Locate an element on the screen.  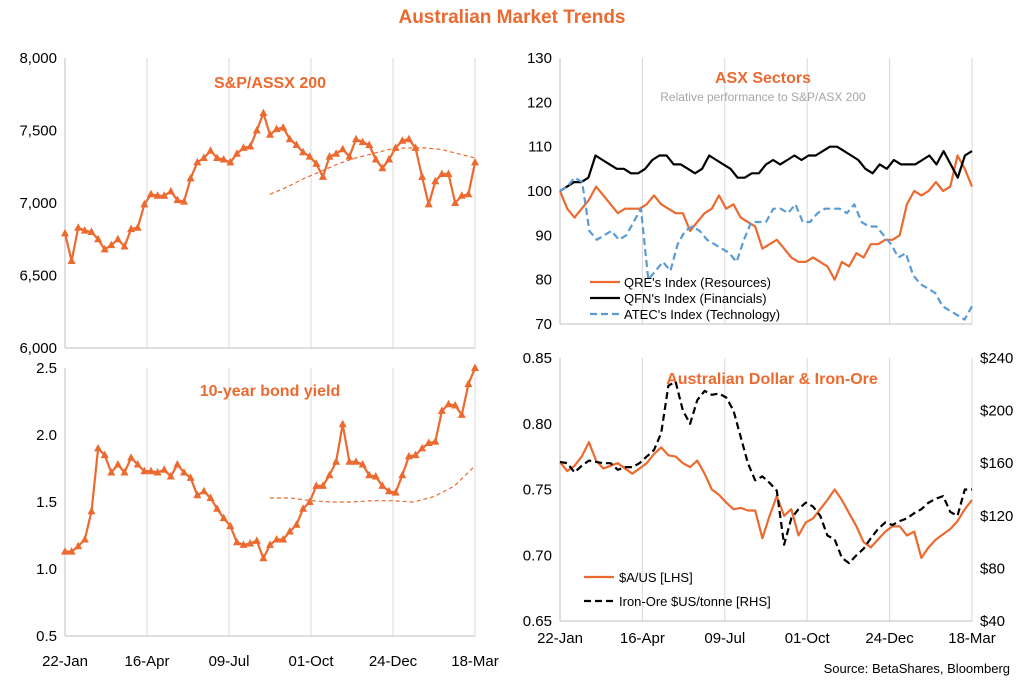
sectors-ytick: 110 is located at coordinates (540, 147).